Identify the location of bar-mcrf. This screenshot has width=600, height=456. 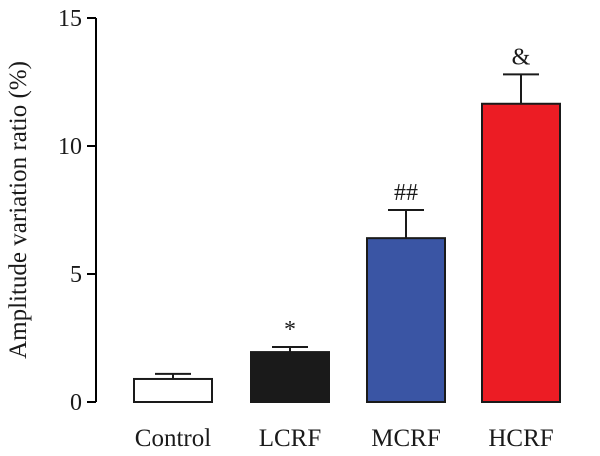
(406, 320).